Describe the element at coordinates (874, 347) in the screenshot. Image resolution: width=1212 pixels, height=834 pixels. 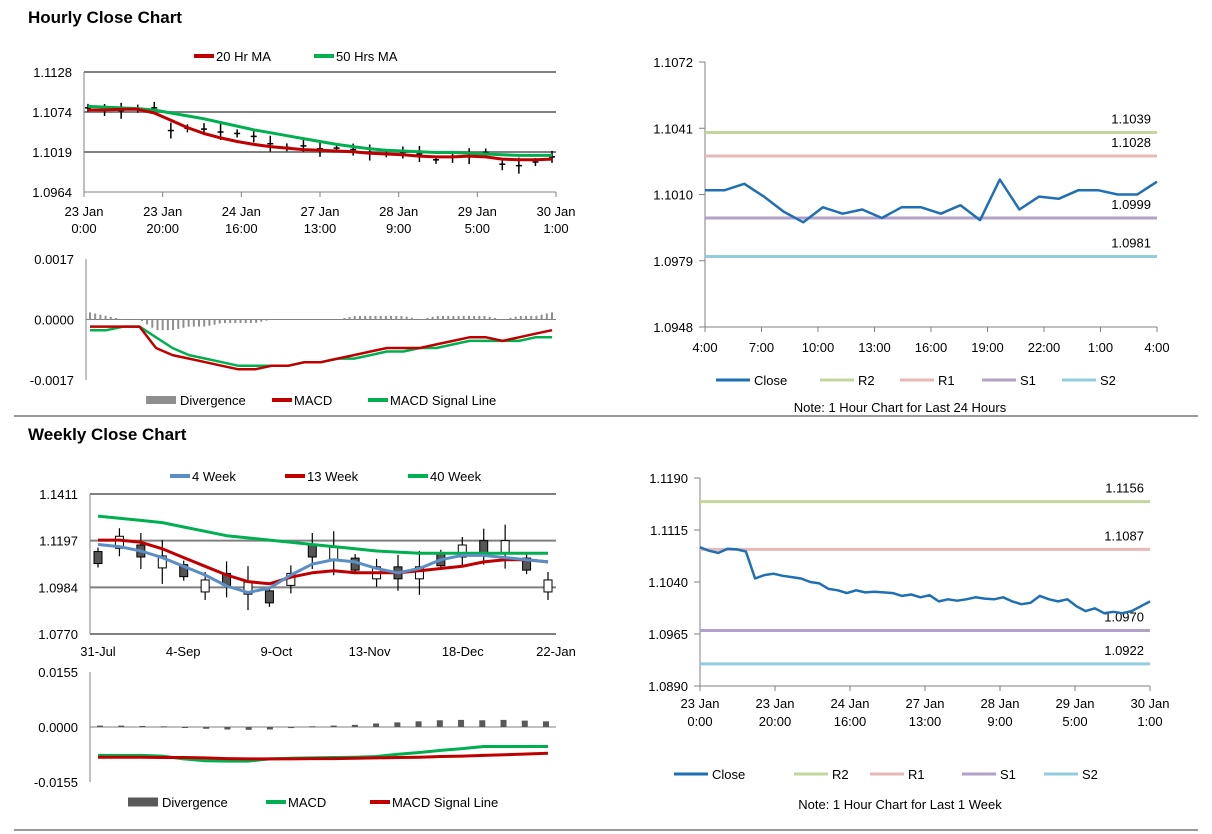
I see `x-tick-label: 13:00` at that location.